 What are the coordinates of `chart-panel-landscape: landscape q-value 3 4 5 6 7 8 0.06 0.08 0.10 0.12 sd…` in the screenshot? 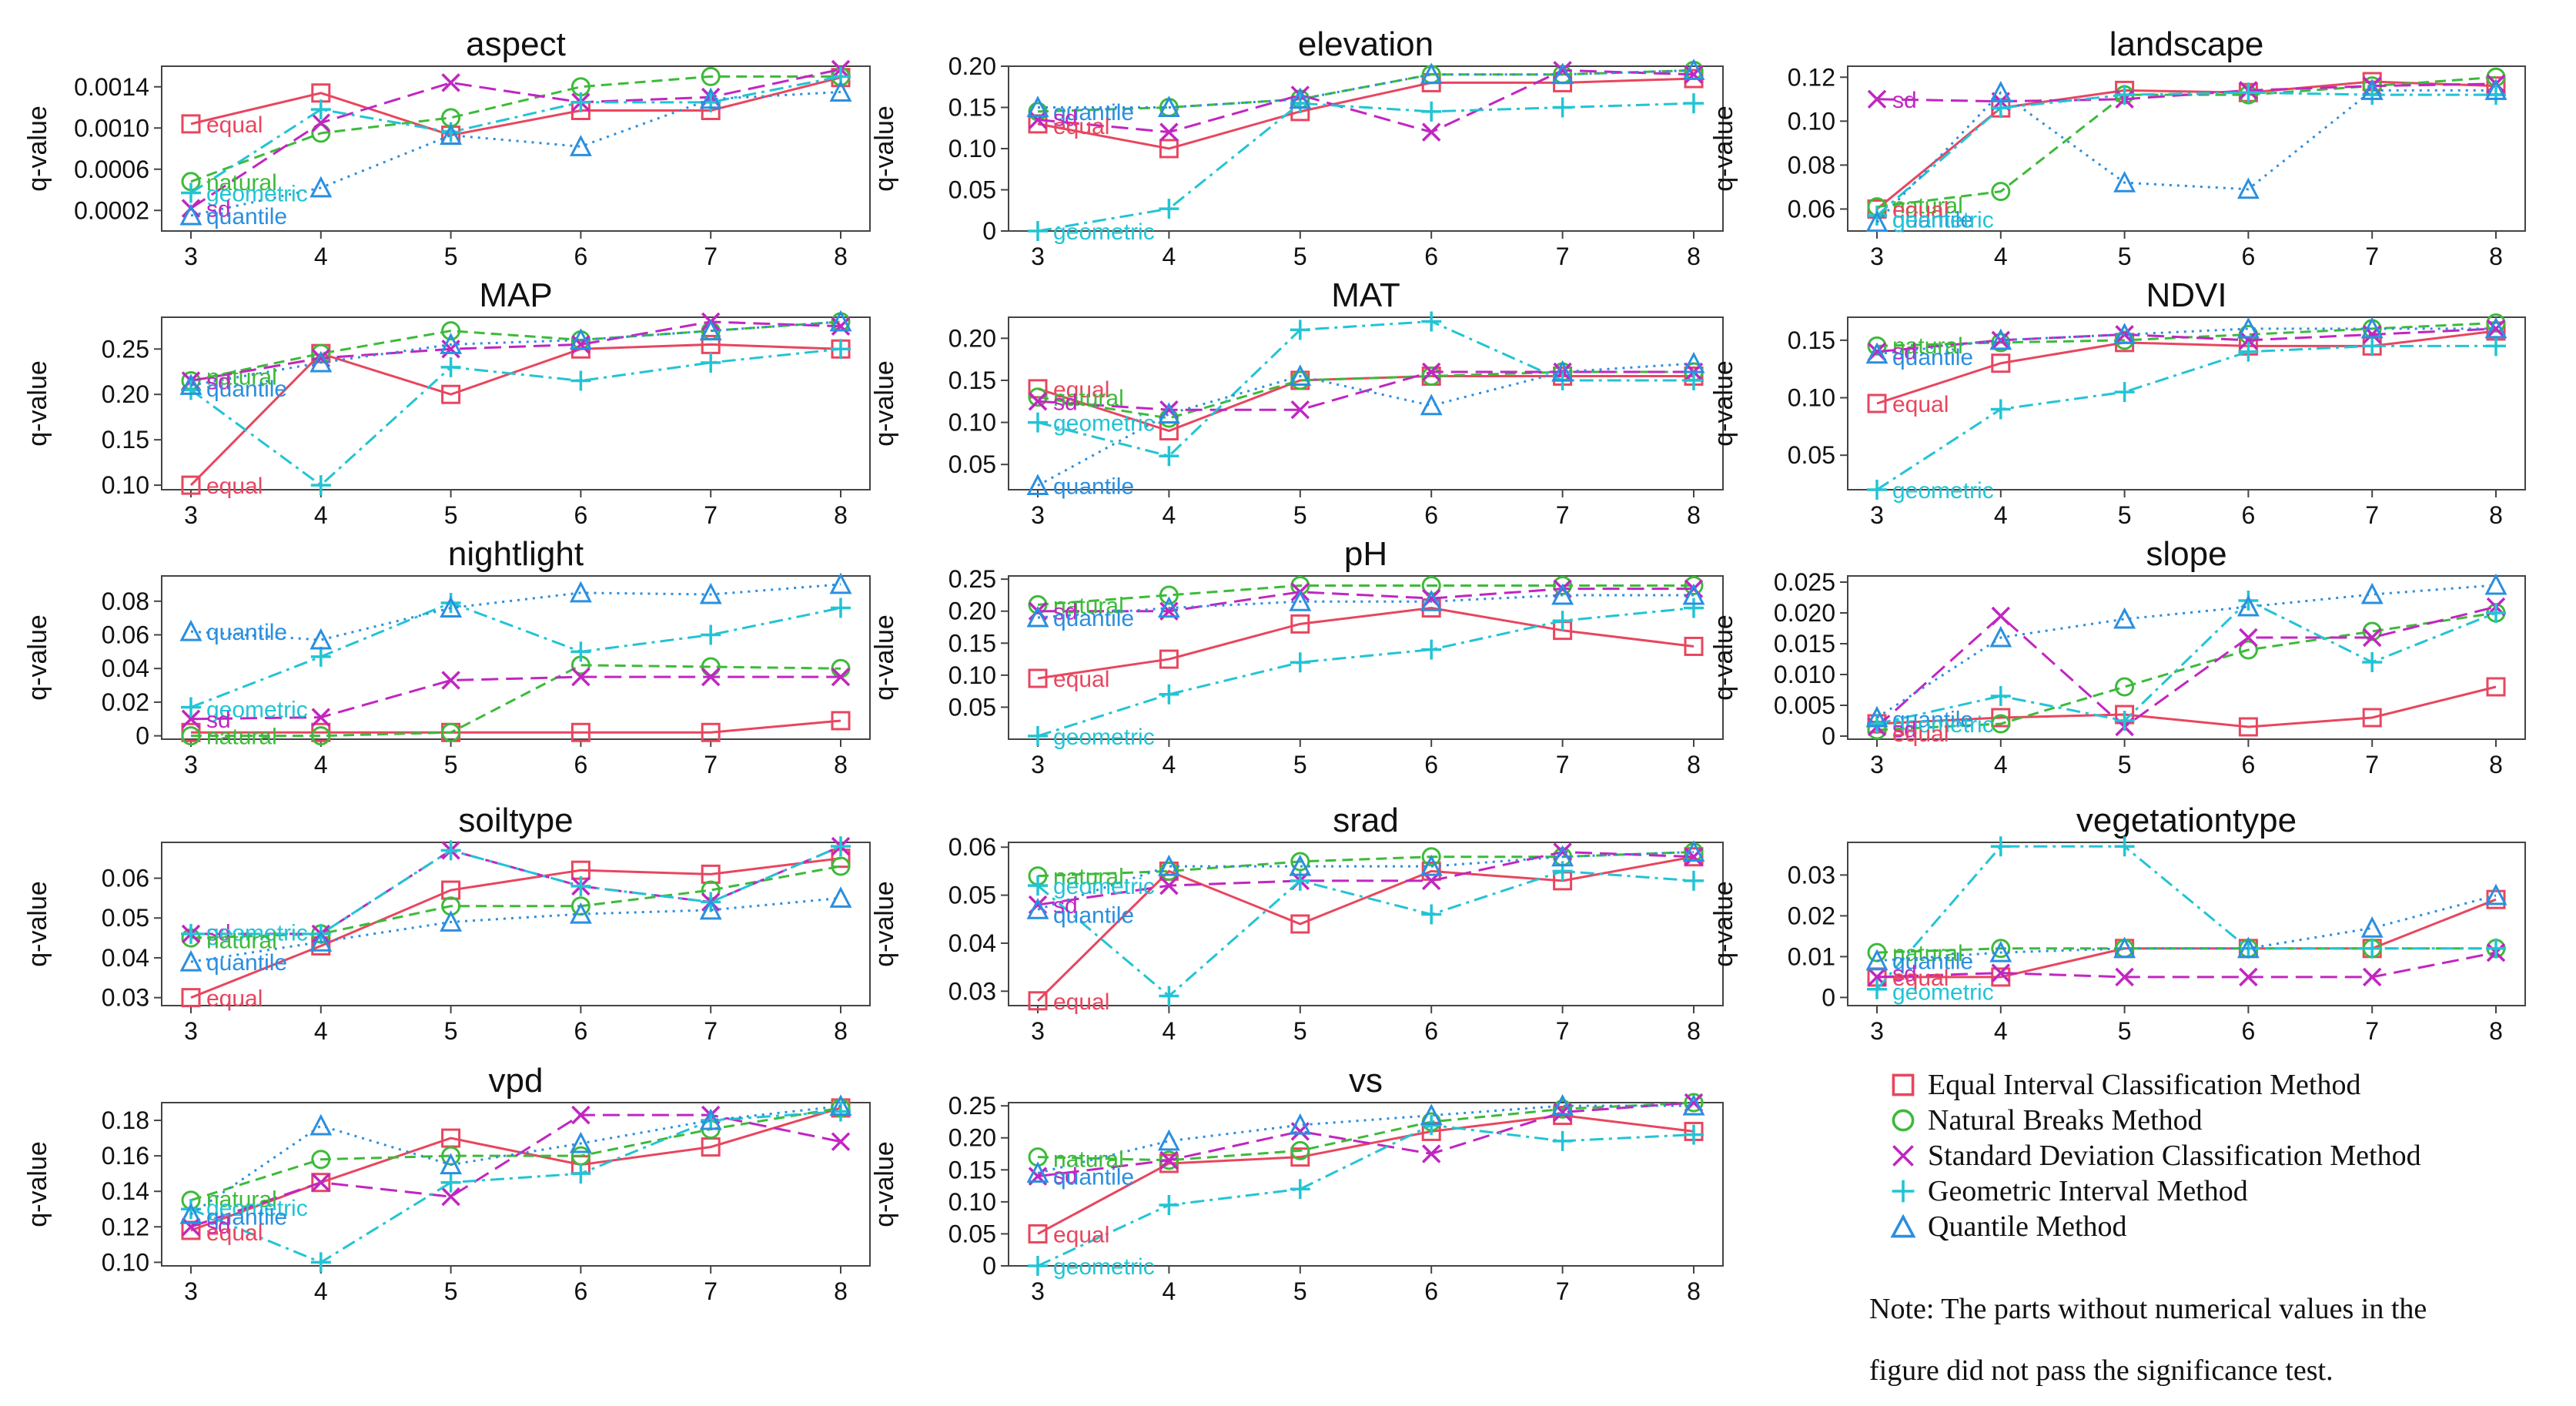 It's located at (2117, 147).